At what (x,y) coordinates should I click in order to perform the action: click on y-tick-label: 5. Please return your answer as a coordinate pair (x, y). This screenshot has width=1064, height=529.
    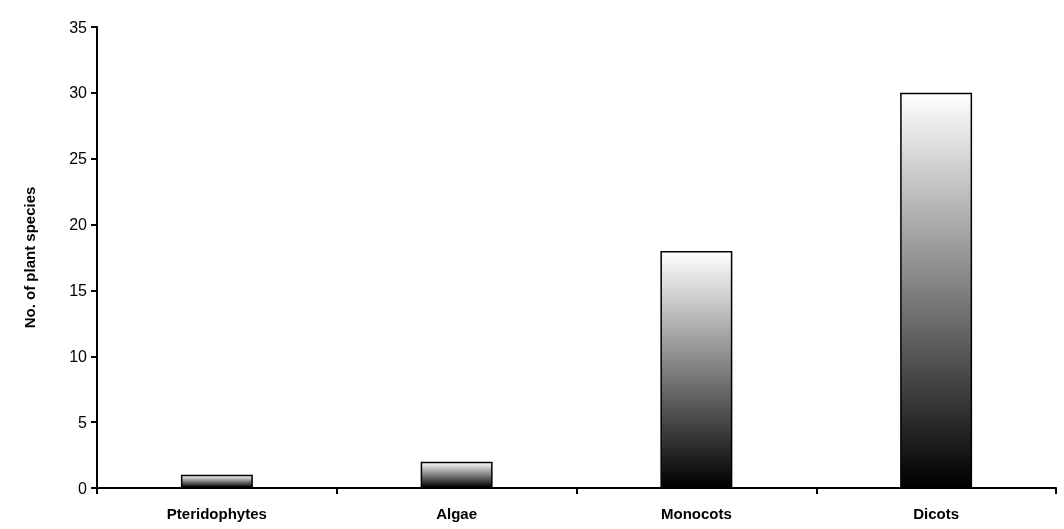
    Looking at the image, I should click on (83, 422).